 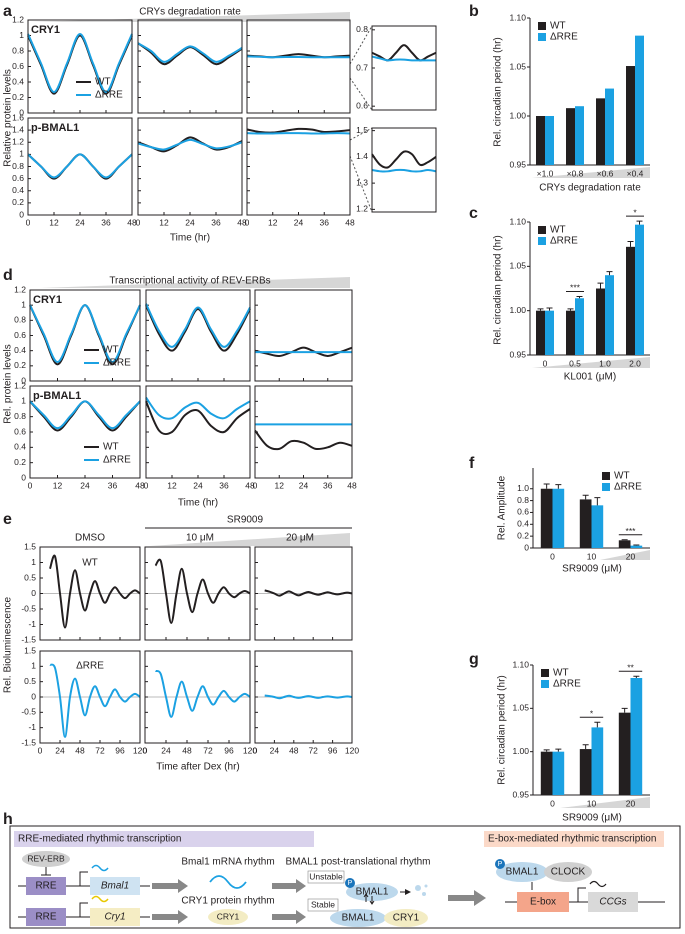 What do you see at coordinates (592, 569) in the screenshot?
I see `x-axis-label: SR9009 (μM)` at bounding box center [592, 569].